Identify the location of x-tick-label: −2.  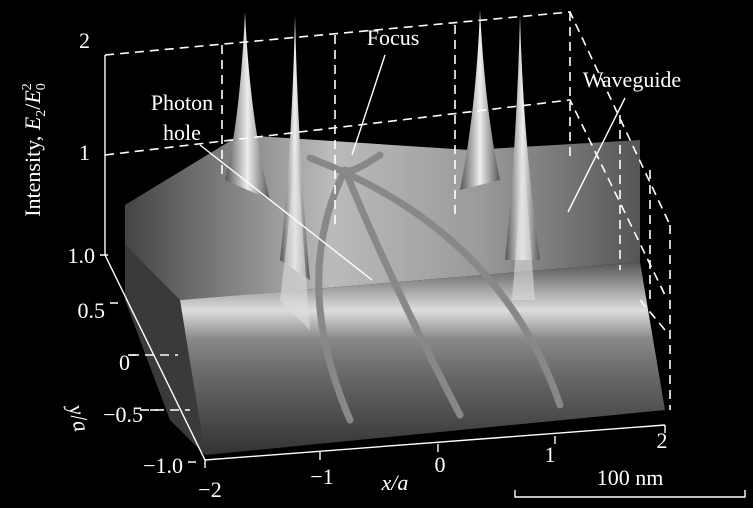
(209, 489).